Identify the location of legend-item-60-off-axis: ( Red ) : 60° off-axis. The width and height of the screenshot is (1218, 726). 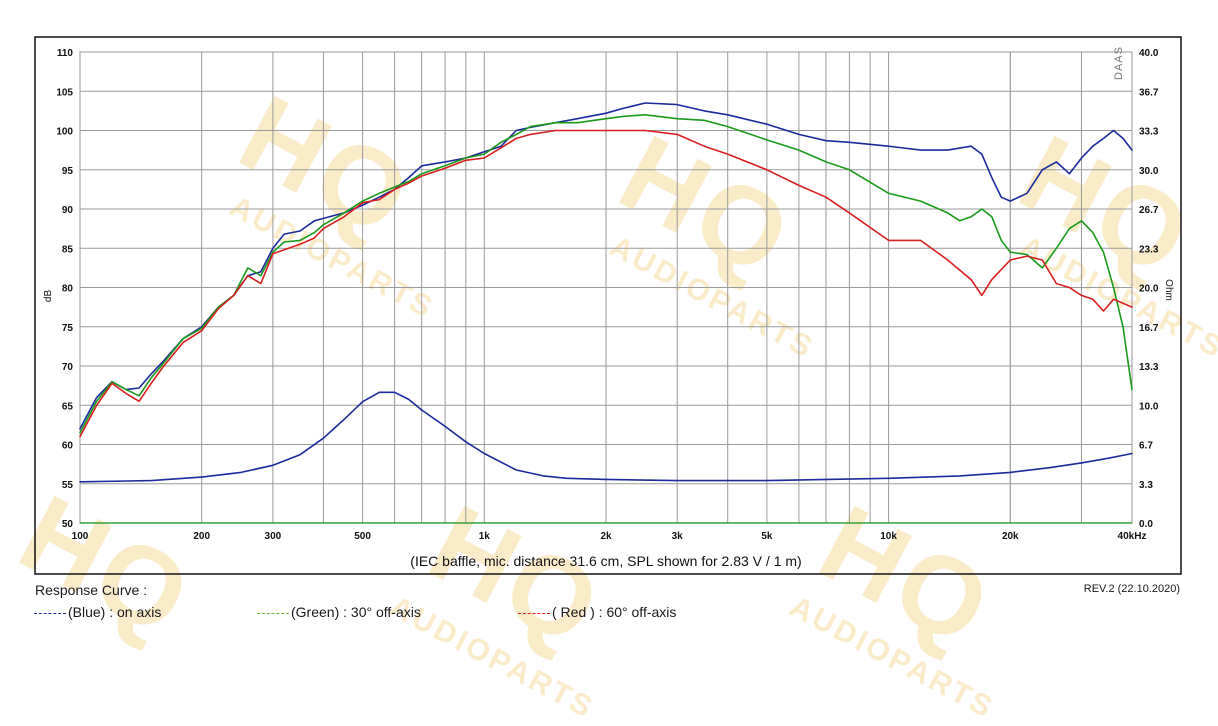
(597, 612).